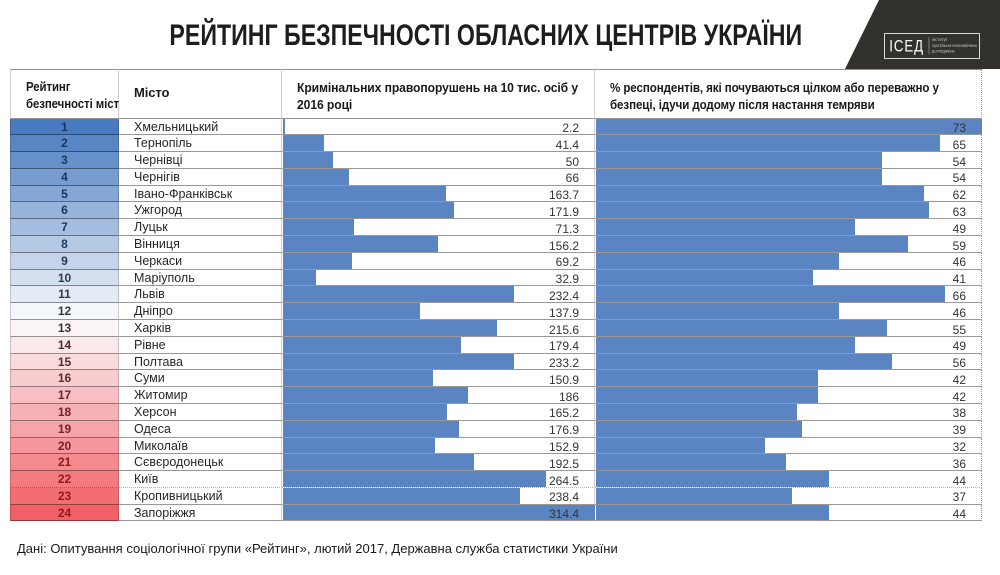 The image size is (1000, 575). Describe the element at coordinates (944, 50) in the screenshot. I see `svg-text: досліджень` at that location.